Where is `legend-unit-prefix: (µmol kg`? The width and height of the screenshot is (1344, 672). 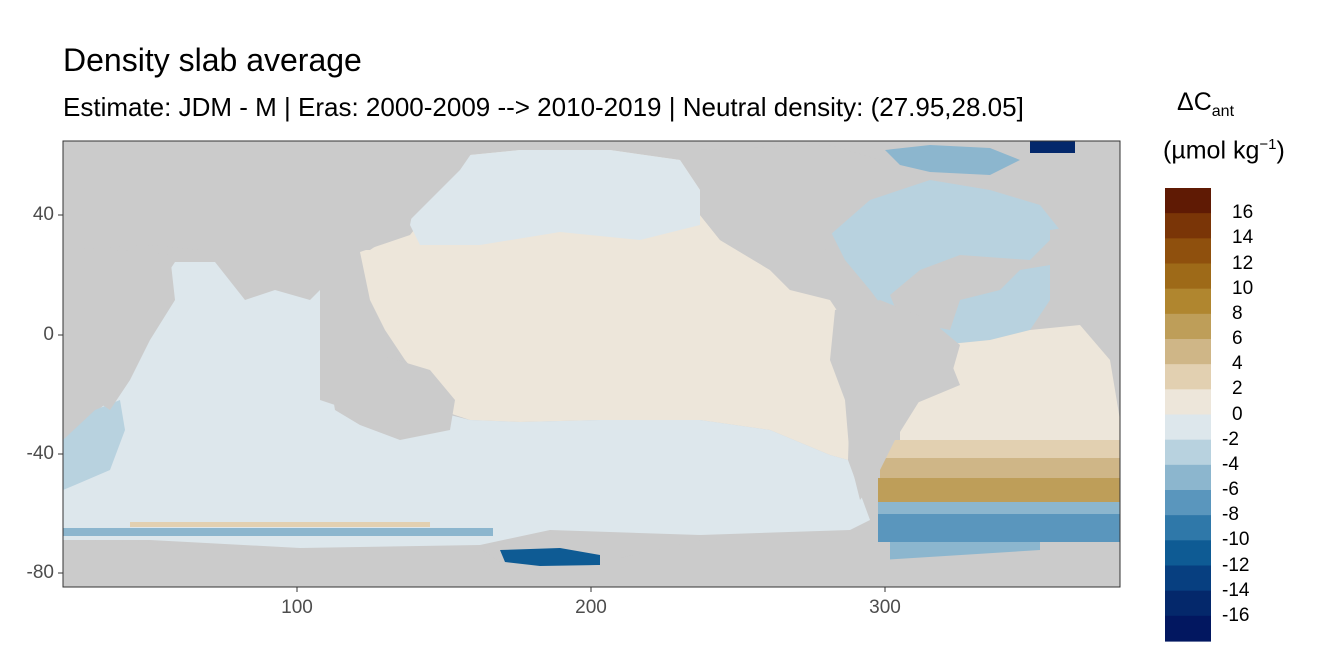
legend-unit-prefix: (µmol kg is located at coordinates (1211, 150).